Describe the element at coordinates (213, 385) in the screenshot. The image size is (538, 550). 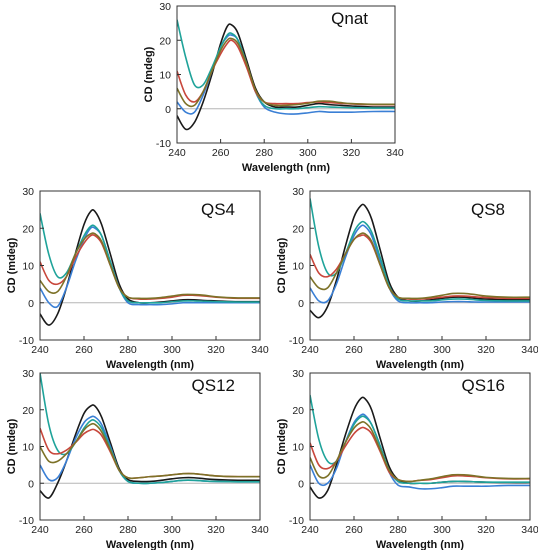
I see `panel-title: QS12` at that location.